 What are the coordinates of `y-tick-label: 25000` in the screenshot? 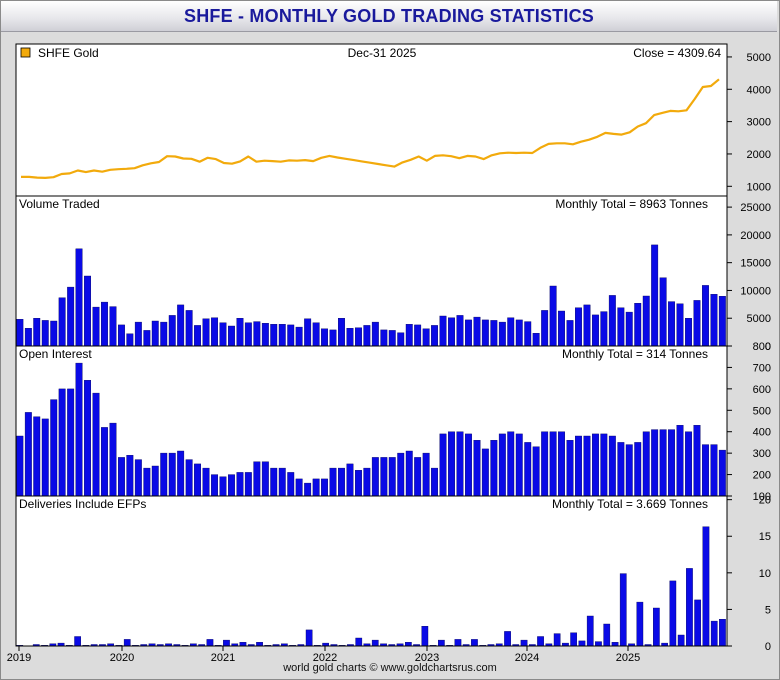 It's located at (755, 208).